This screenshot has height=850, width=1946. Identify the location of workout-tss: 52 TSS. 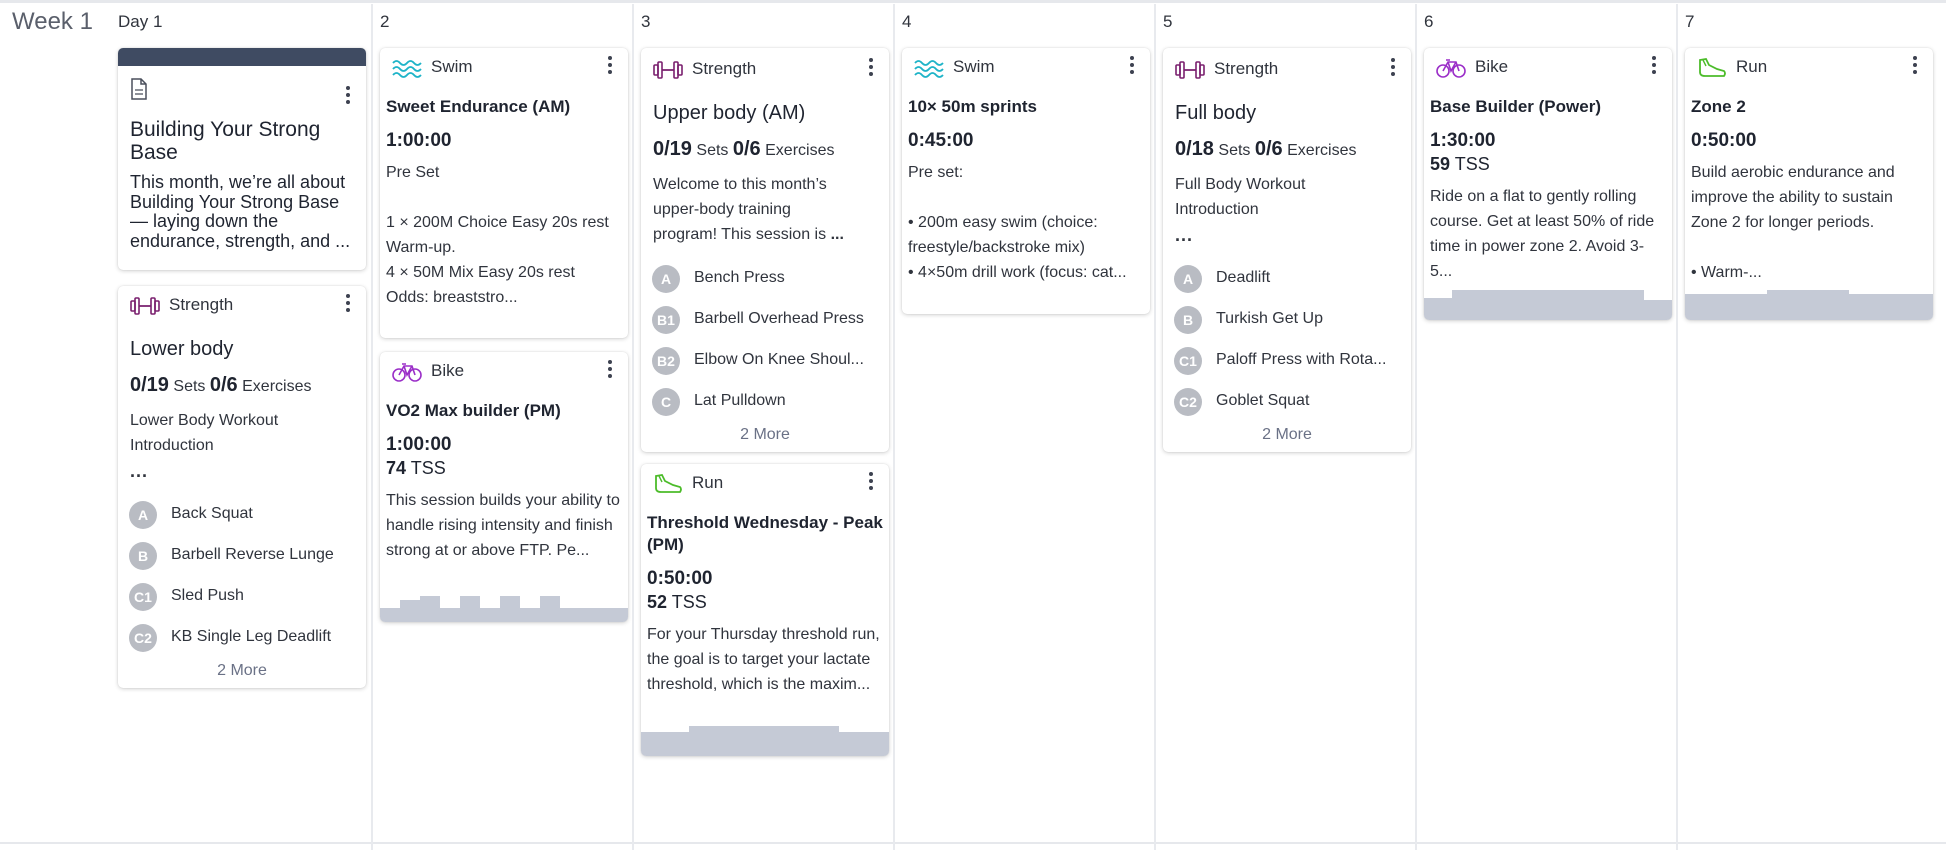
(677, 602).